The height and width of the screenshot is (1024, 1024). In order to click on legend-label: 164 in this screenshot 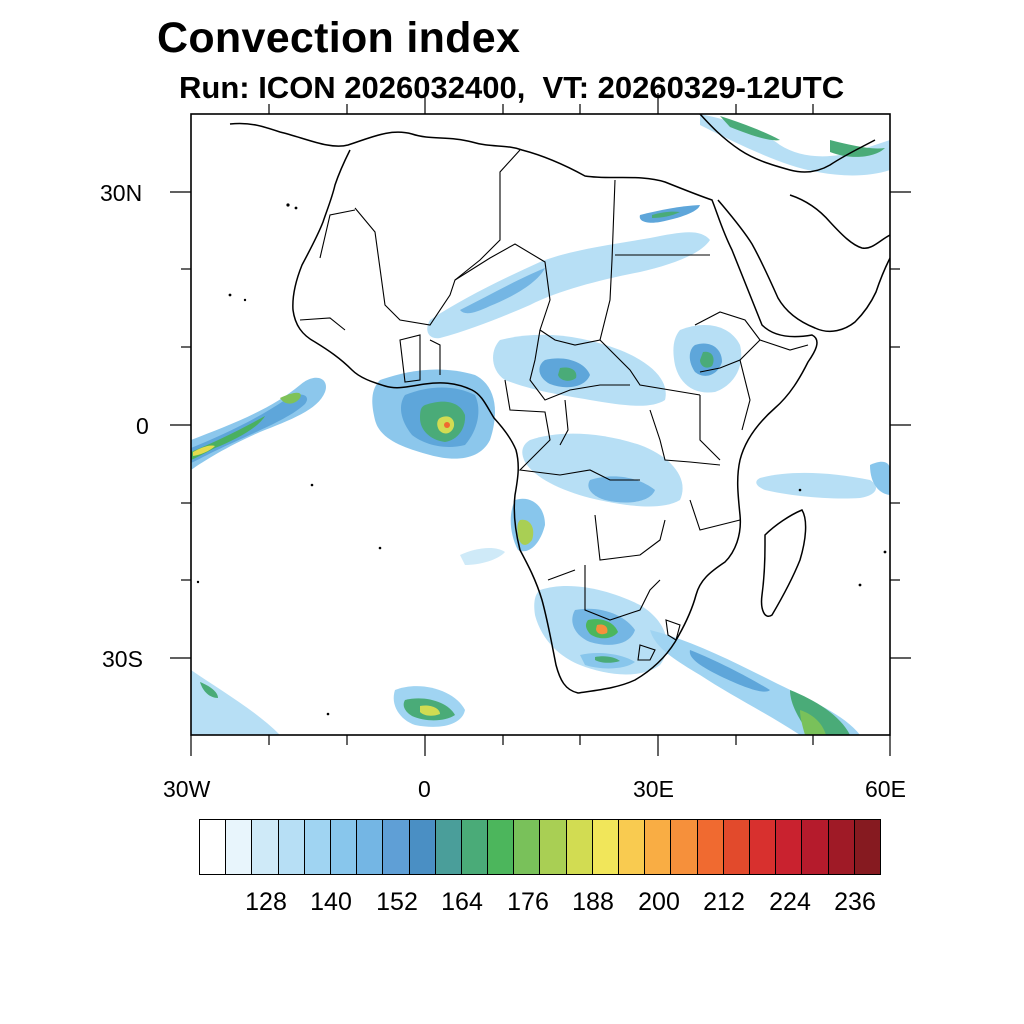, I will do `click(462, 902)`.